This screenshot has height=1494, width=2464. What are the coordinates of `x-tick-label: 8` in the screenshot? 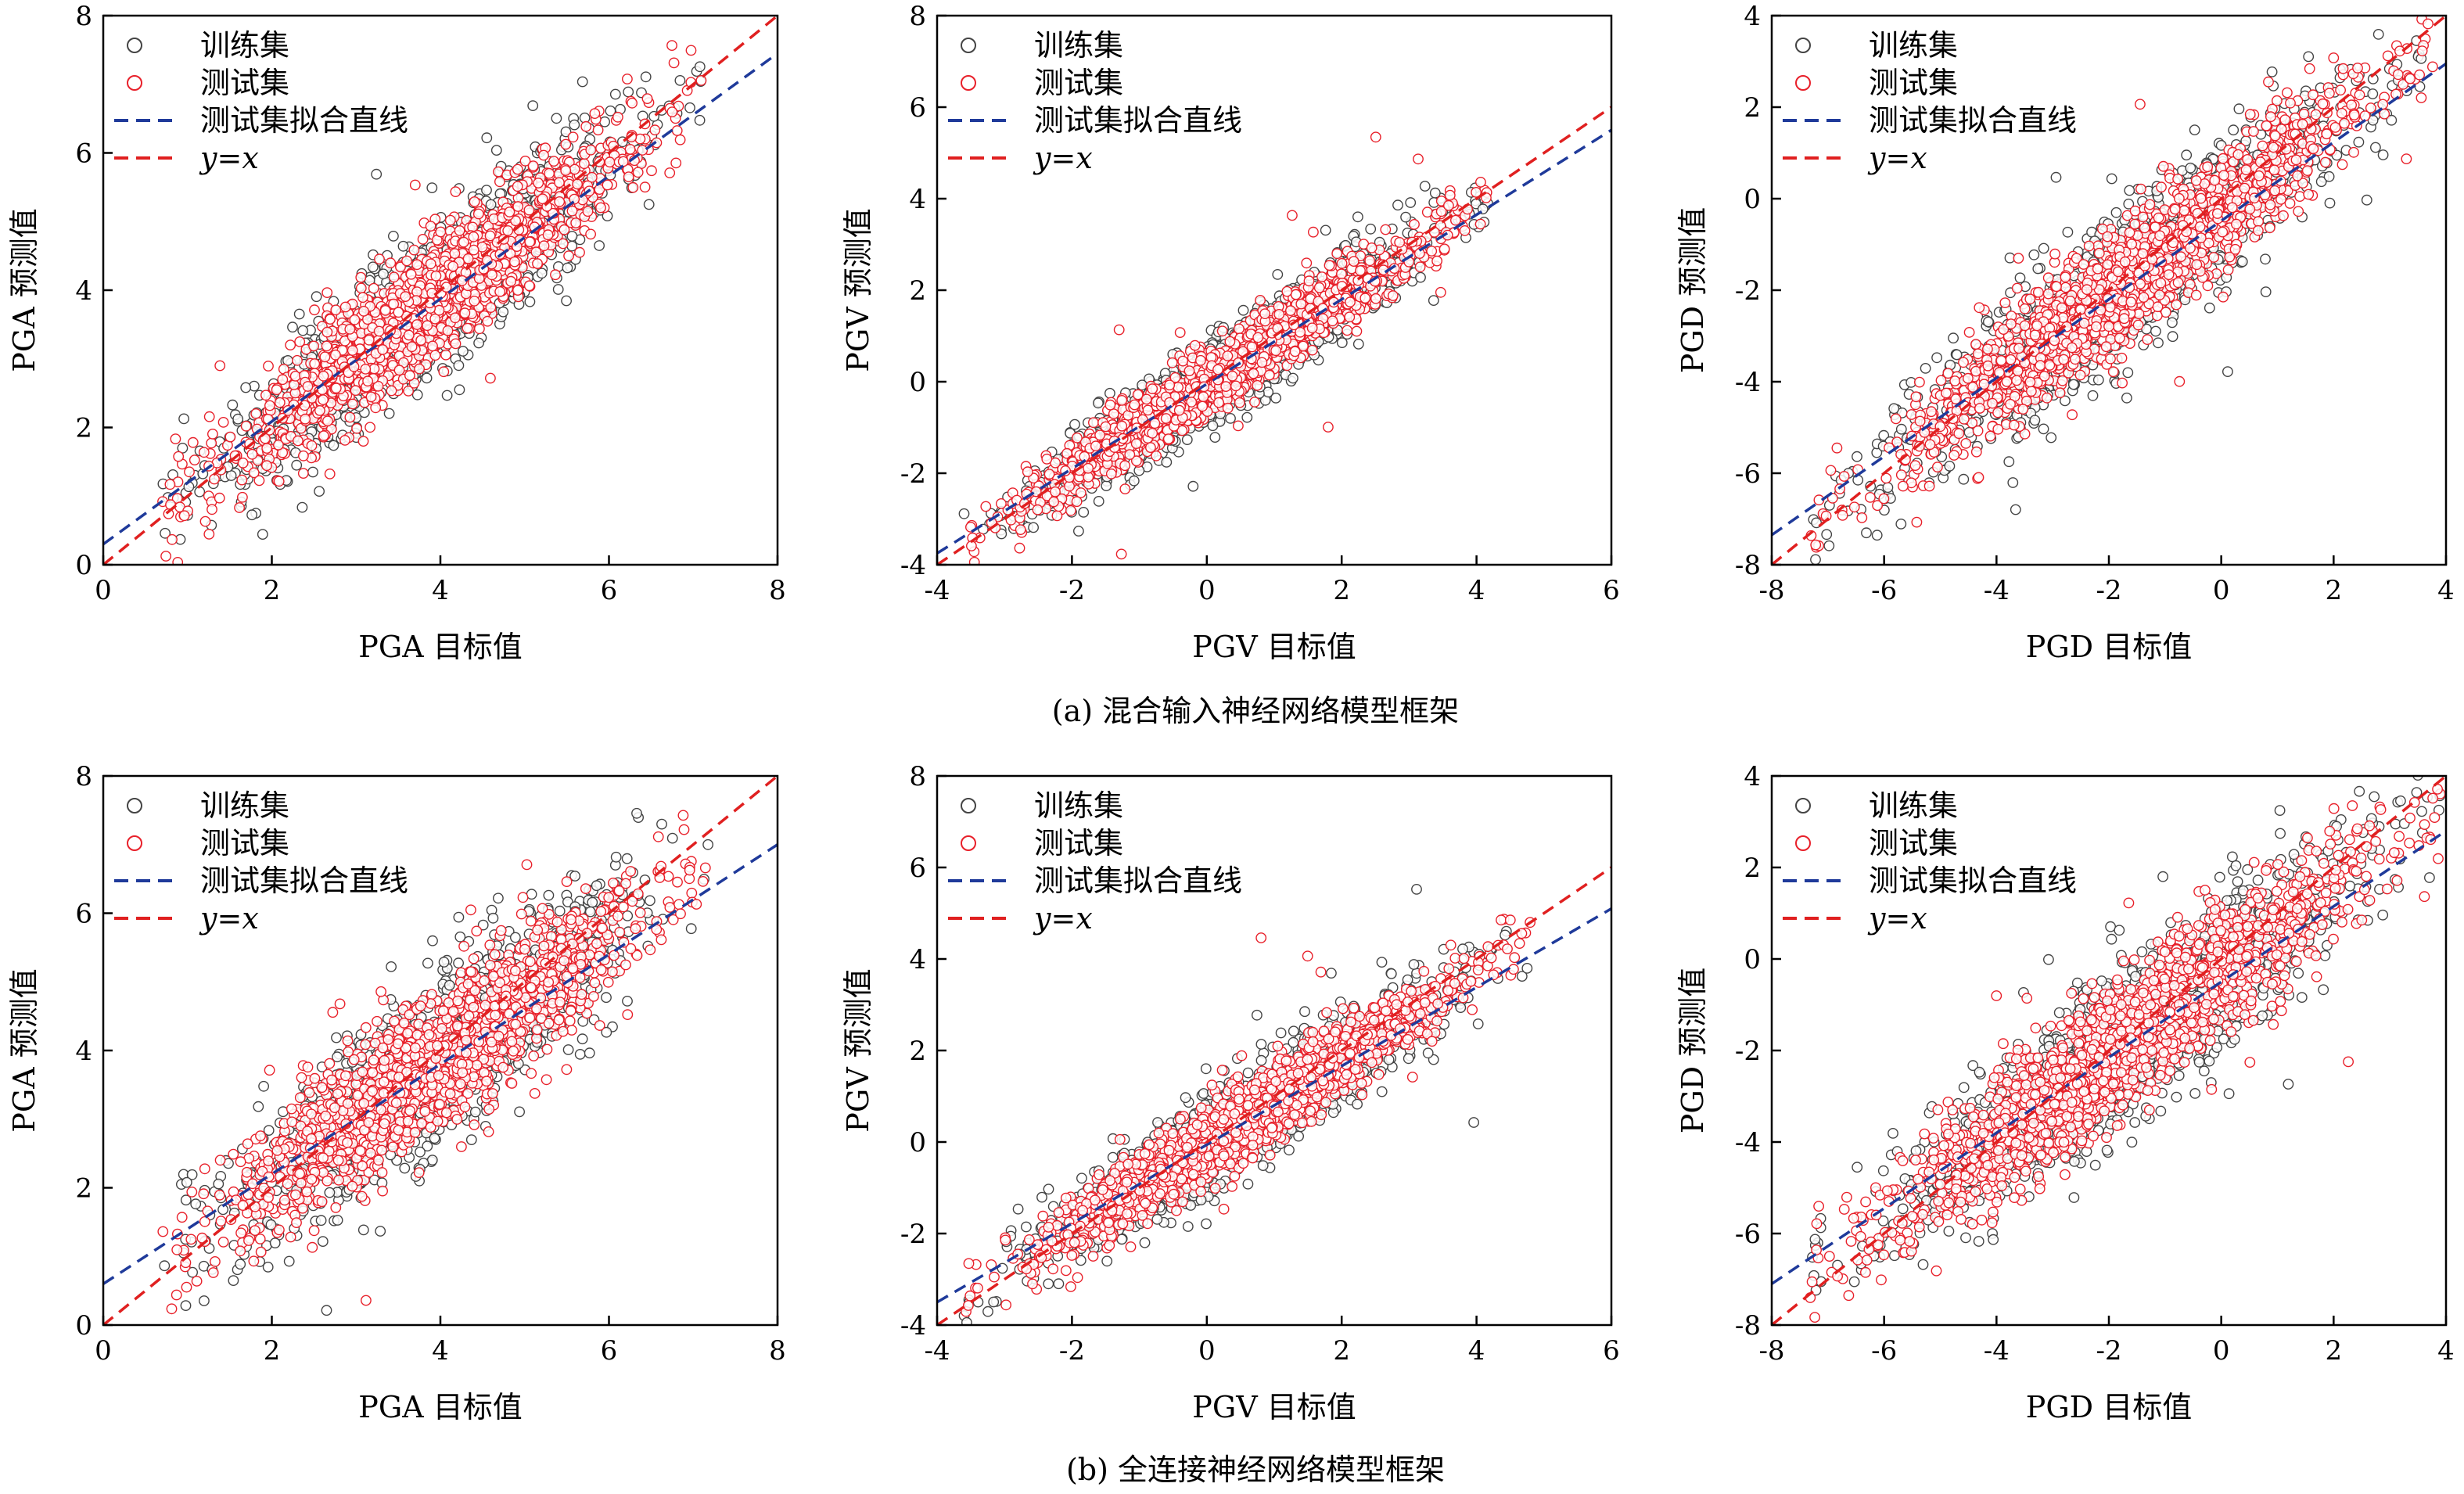 It's located at (777, 590).